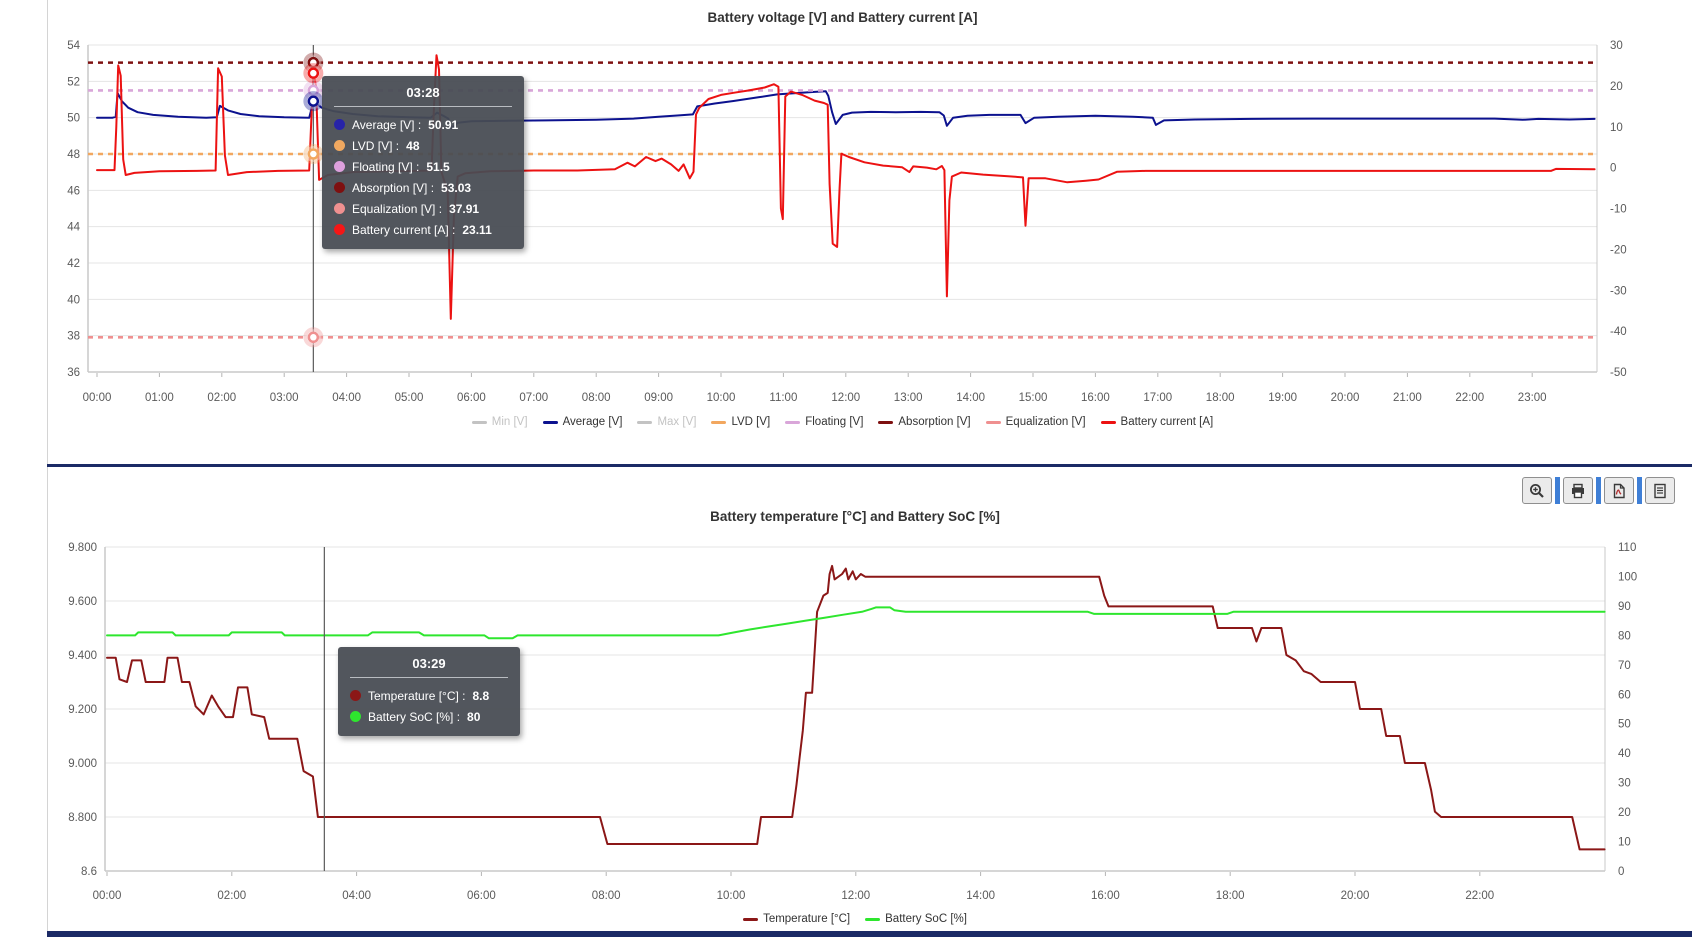 The width and height of the screenshot is (1692, 937). What do you see at coordinates (73, 337) in the screenshot?
I see `left-axis-tick-label: 38` at bounding box center [73, 337].